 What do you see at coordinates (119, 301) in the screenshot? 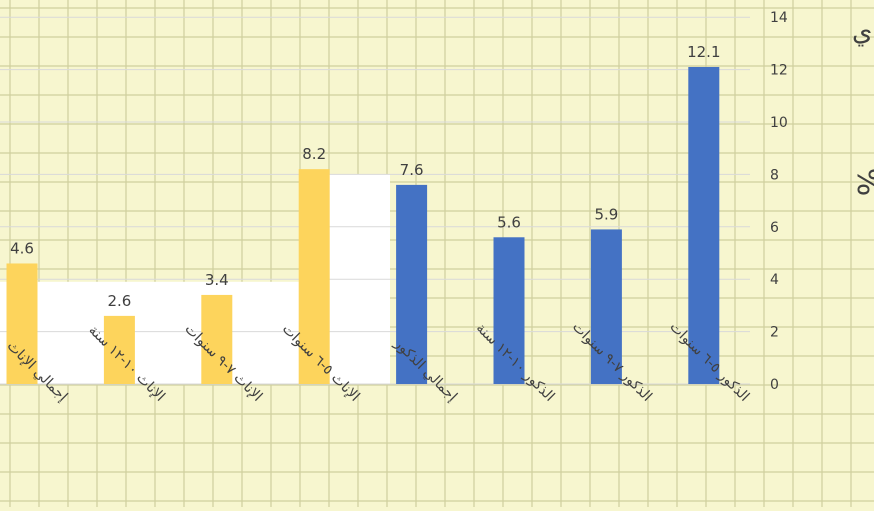
I see `data-label: 2.6` at bounding box center [119, 301].